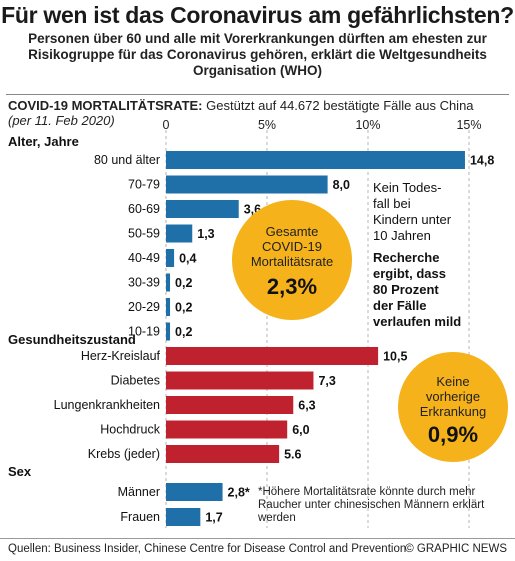 The image size is (515, 561). Describe the element at coordinates (326, 381) in the screenshot. I see `data-label: 7,3` at that location.